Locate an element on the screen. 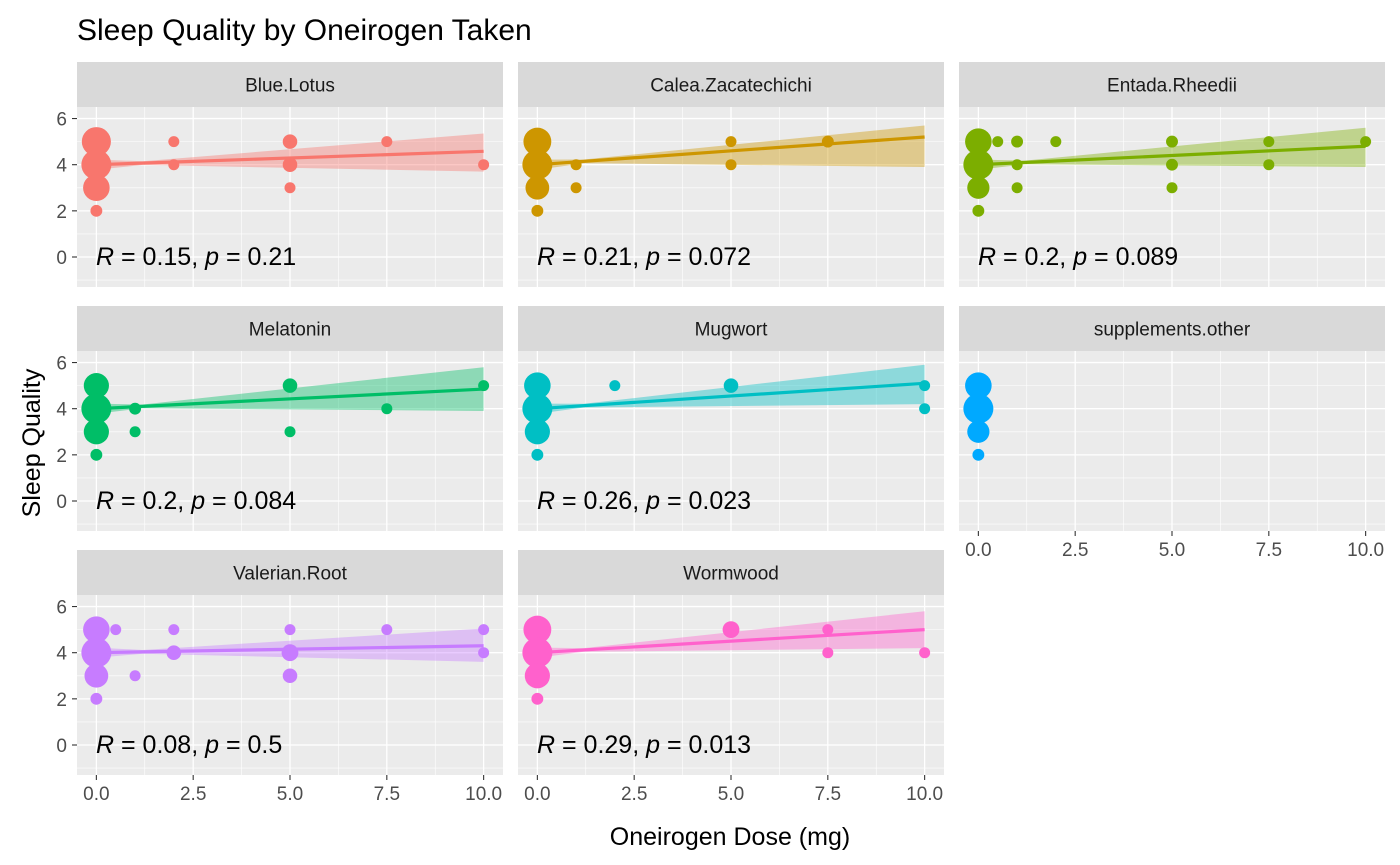 This screenshot has width=1400, height=865. facet-panel-entada-rheedii: Entada.Rheedii R = 0.2, p = 0.089 is located at coordinates (1172, 174).